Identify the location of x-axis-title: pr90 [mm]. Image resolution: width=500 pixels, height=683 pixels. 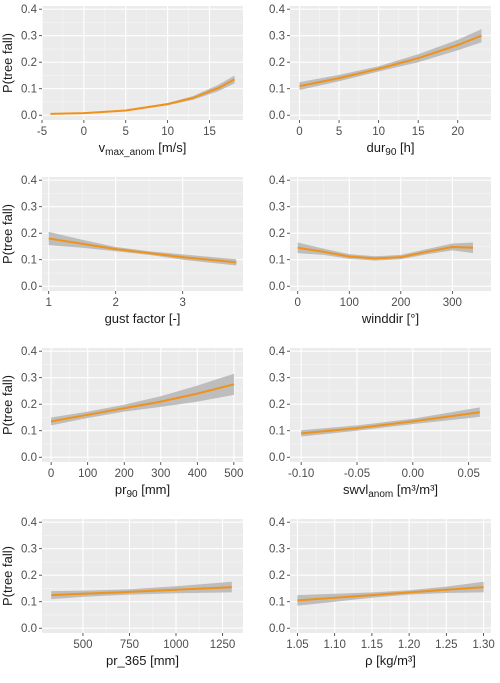
(142, 491).